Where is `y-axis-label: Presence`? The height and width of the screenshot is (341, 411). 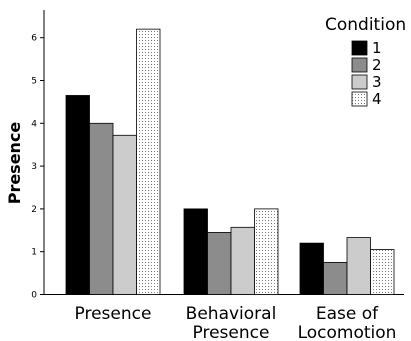
y-axis-label: Presence is located at coordinates (14, 163).